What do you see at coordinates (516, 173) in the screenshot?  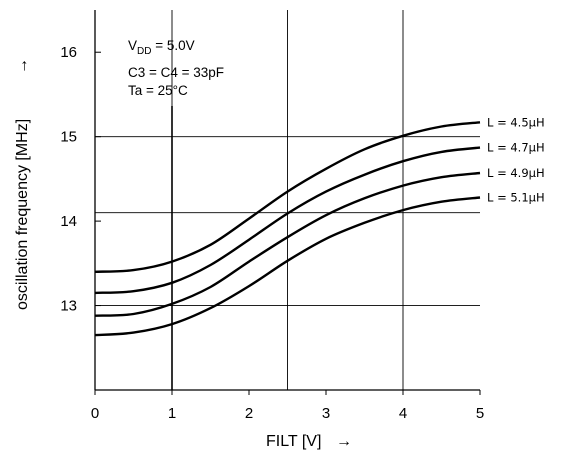 I see `series-label: L = 4.9μH` at bounding box center [516, 173].